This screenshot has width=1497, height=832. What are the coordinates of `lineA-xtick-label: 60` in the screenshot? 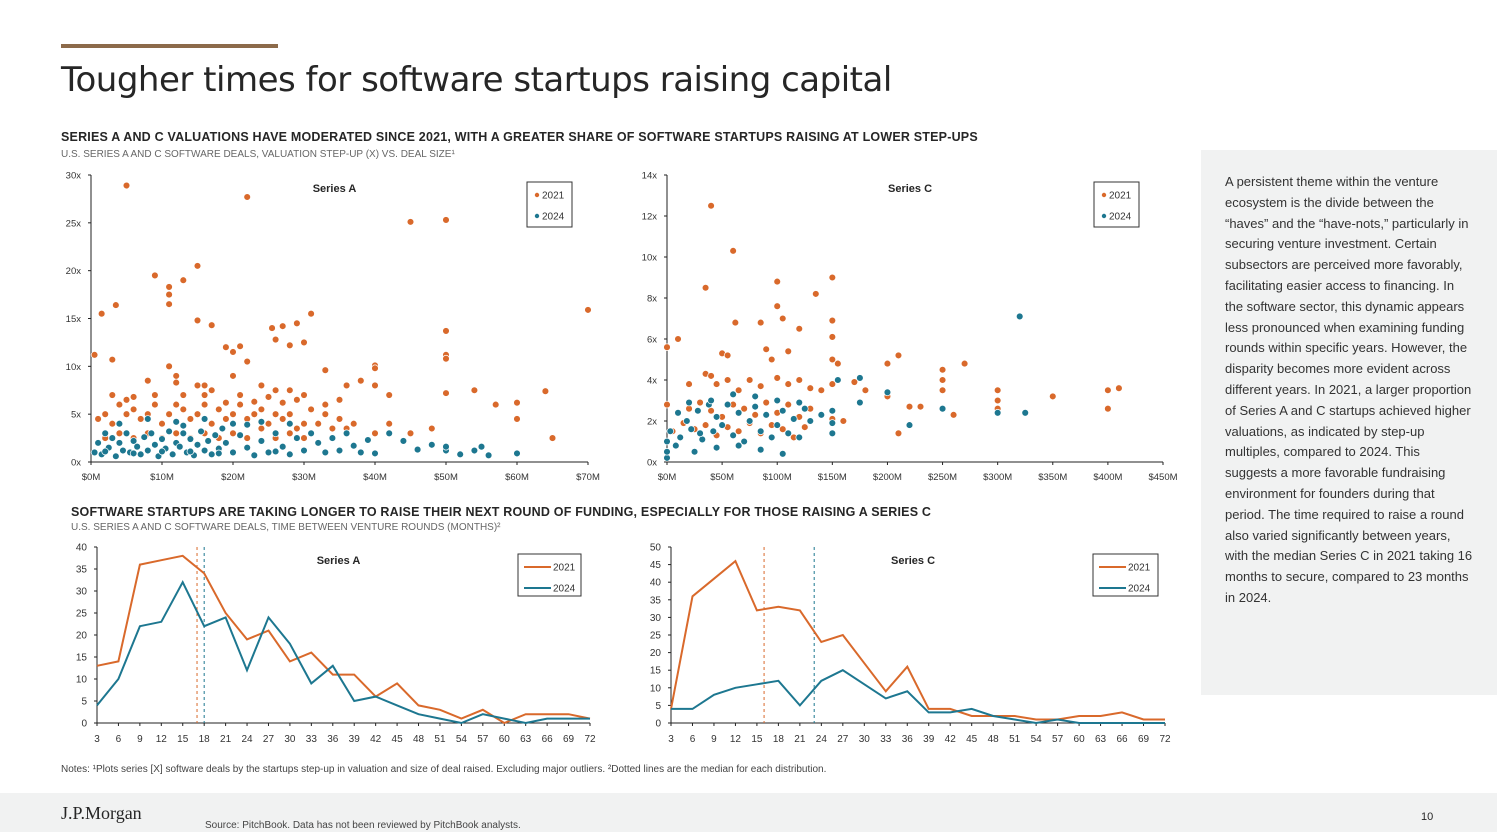 It's located at (505, 739).